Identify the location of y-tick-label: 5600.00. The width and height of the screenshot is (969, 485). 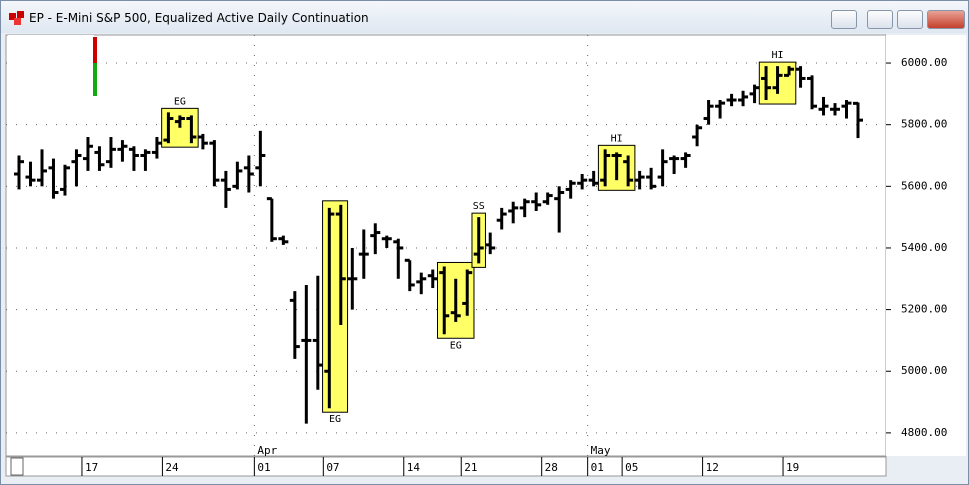
(924, 185).